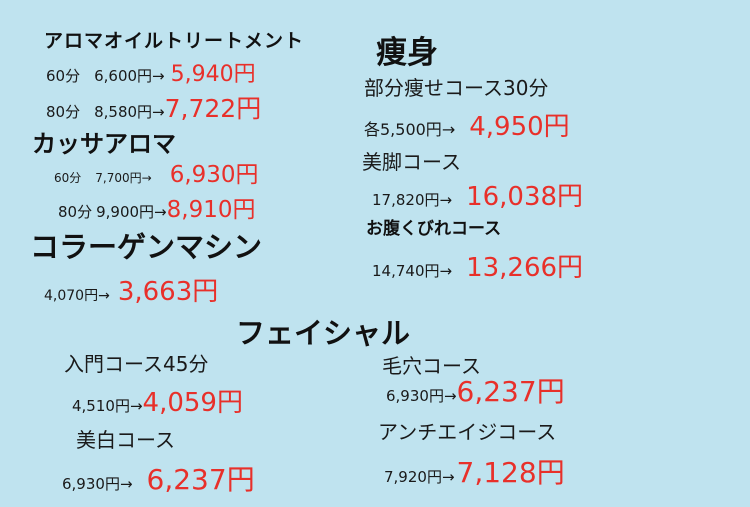 The image size is (750, 507). Describe the element at coordinates (213, 108) in the screenshot. I see `sale-price: 7,722円` at that location.